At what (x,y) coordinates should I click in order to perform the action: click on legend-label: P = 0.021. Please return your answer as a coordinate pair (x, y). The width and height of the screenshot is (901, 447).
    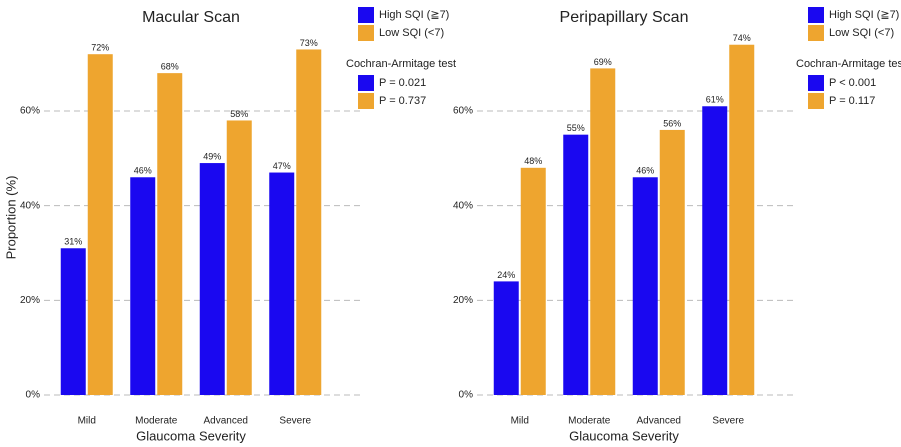
    Looking at the image, I should click on (402, 83).